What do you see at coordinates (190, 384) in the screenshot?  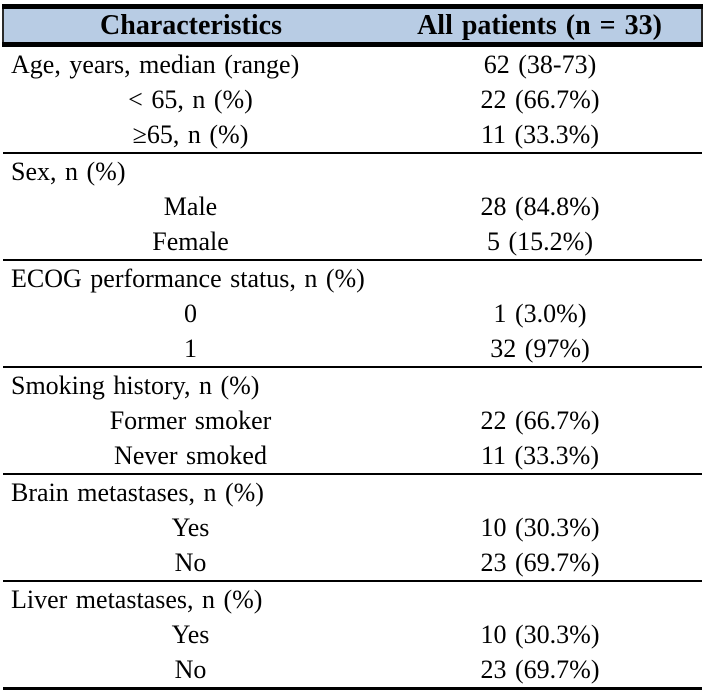 I see `row-label: Smoking history, n (%)` at bounding box center [190, 384].